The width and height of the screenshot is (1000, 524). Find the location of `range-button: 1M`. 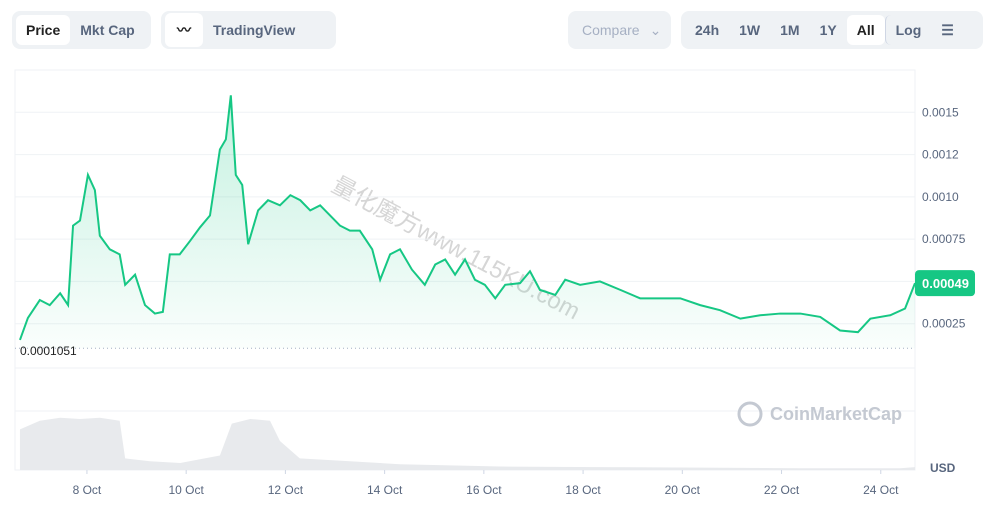

range-button: 1M is located at coordinates (790, 30).